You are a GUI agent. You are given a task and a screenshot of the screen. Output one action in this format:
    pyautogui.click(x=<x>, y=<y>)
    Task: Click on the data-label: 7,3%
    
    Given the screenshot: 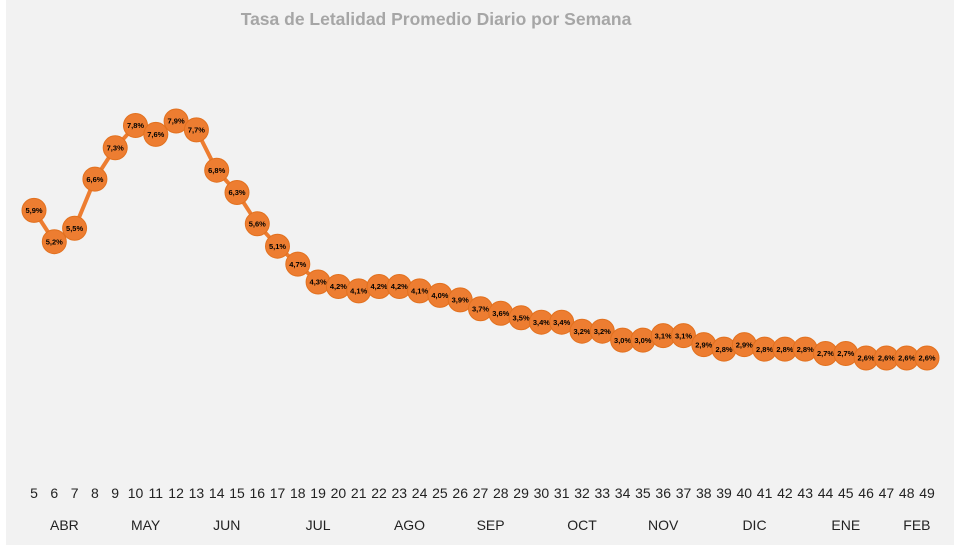 What is the action you would take?
    pyautogui.click(x=115, y=148)
    